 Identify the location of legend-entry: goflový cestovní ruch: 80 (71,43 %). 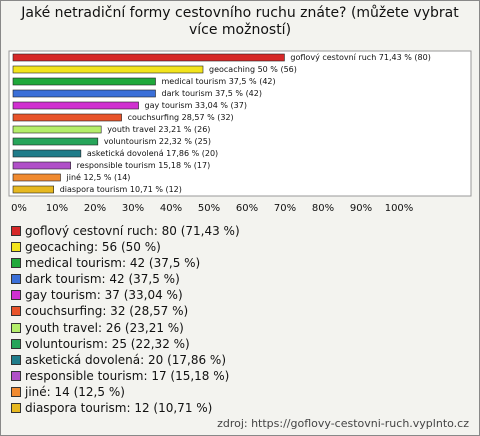
(125, 231).